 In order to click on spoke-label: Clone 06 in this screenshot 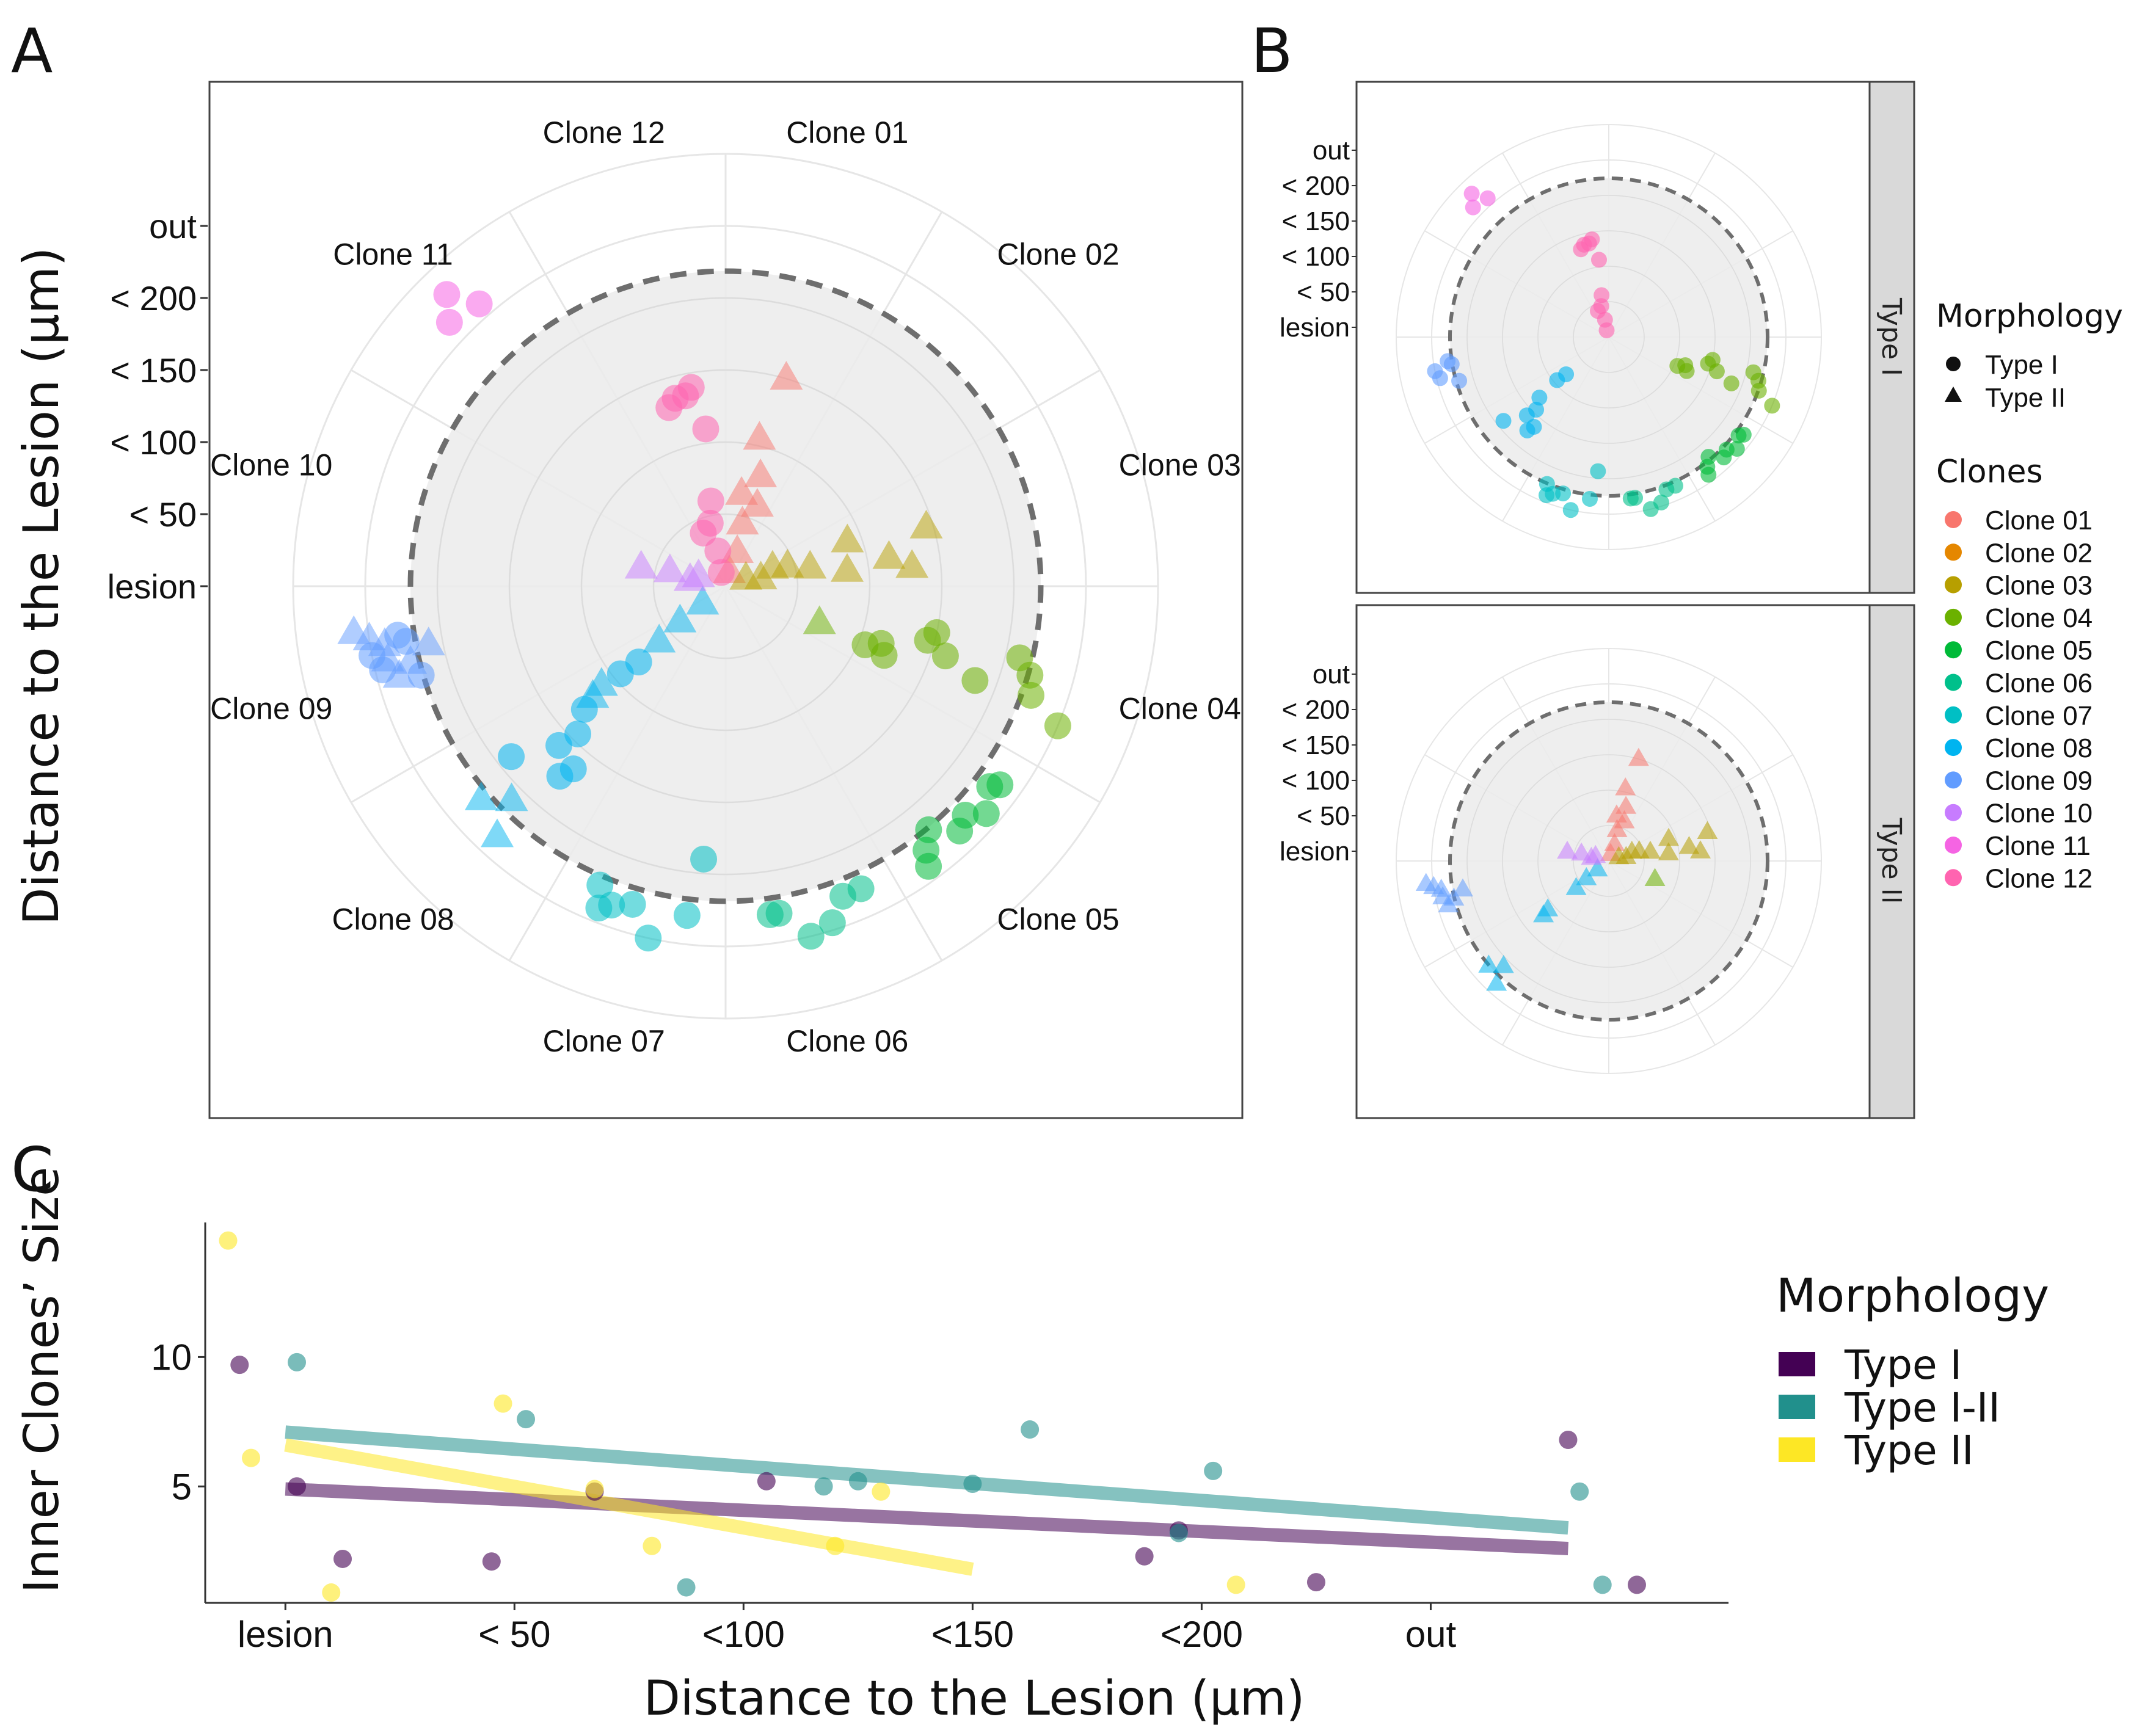, I will do `click(847, 1041)`.